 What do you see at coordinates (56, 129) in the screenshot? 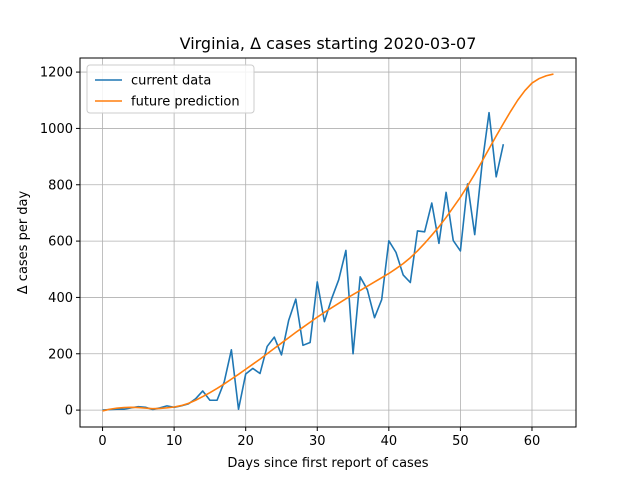
I see `y-tick-label: 1000` at bounding box center [56, 129].